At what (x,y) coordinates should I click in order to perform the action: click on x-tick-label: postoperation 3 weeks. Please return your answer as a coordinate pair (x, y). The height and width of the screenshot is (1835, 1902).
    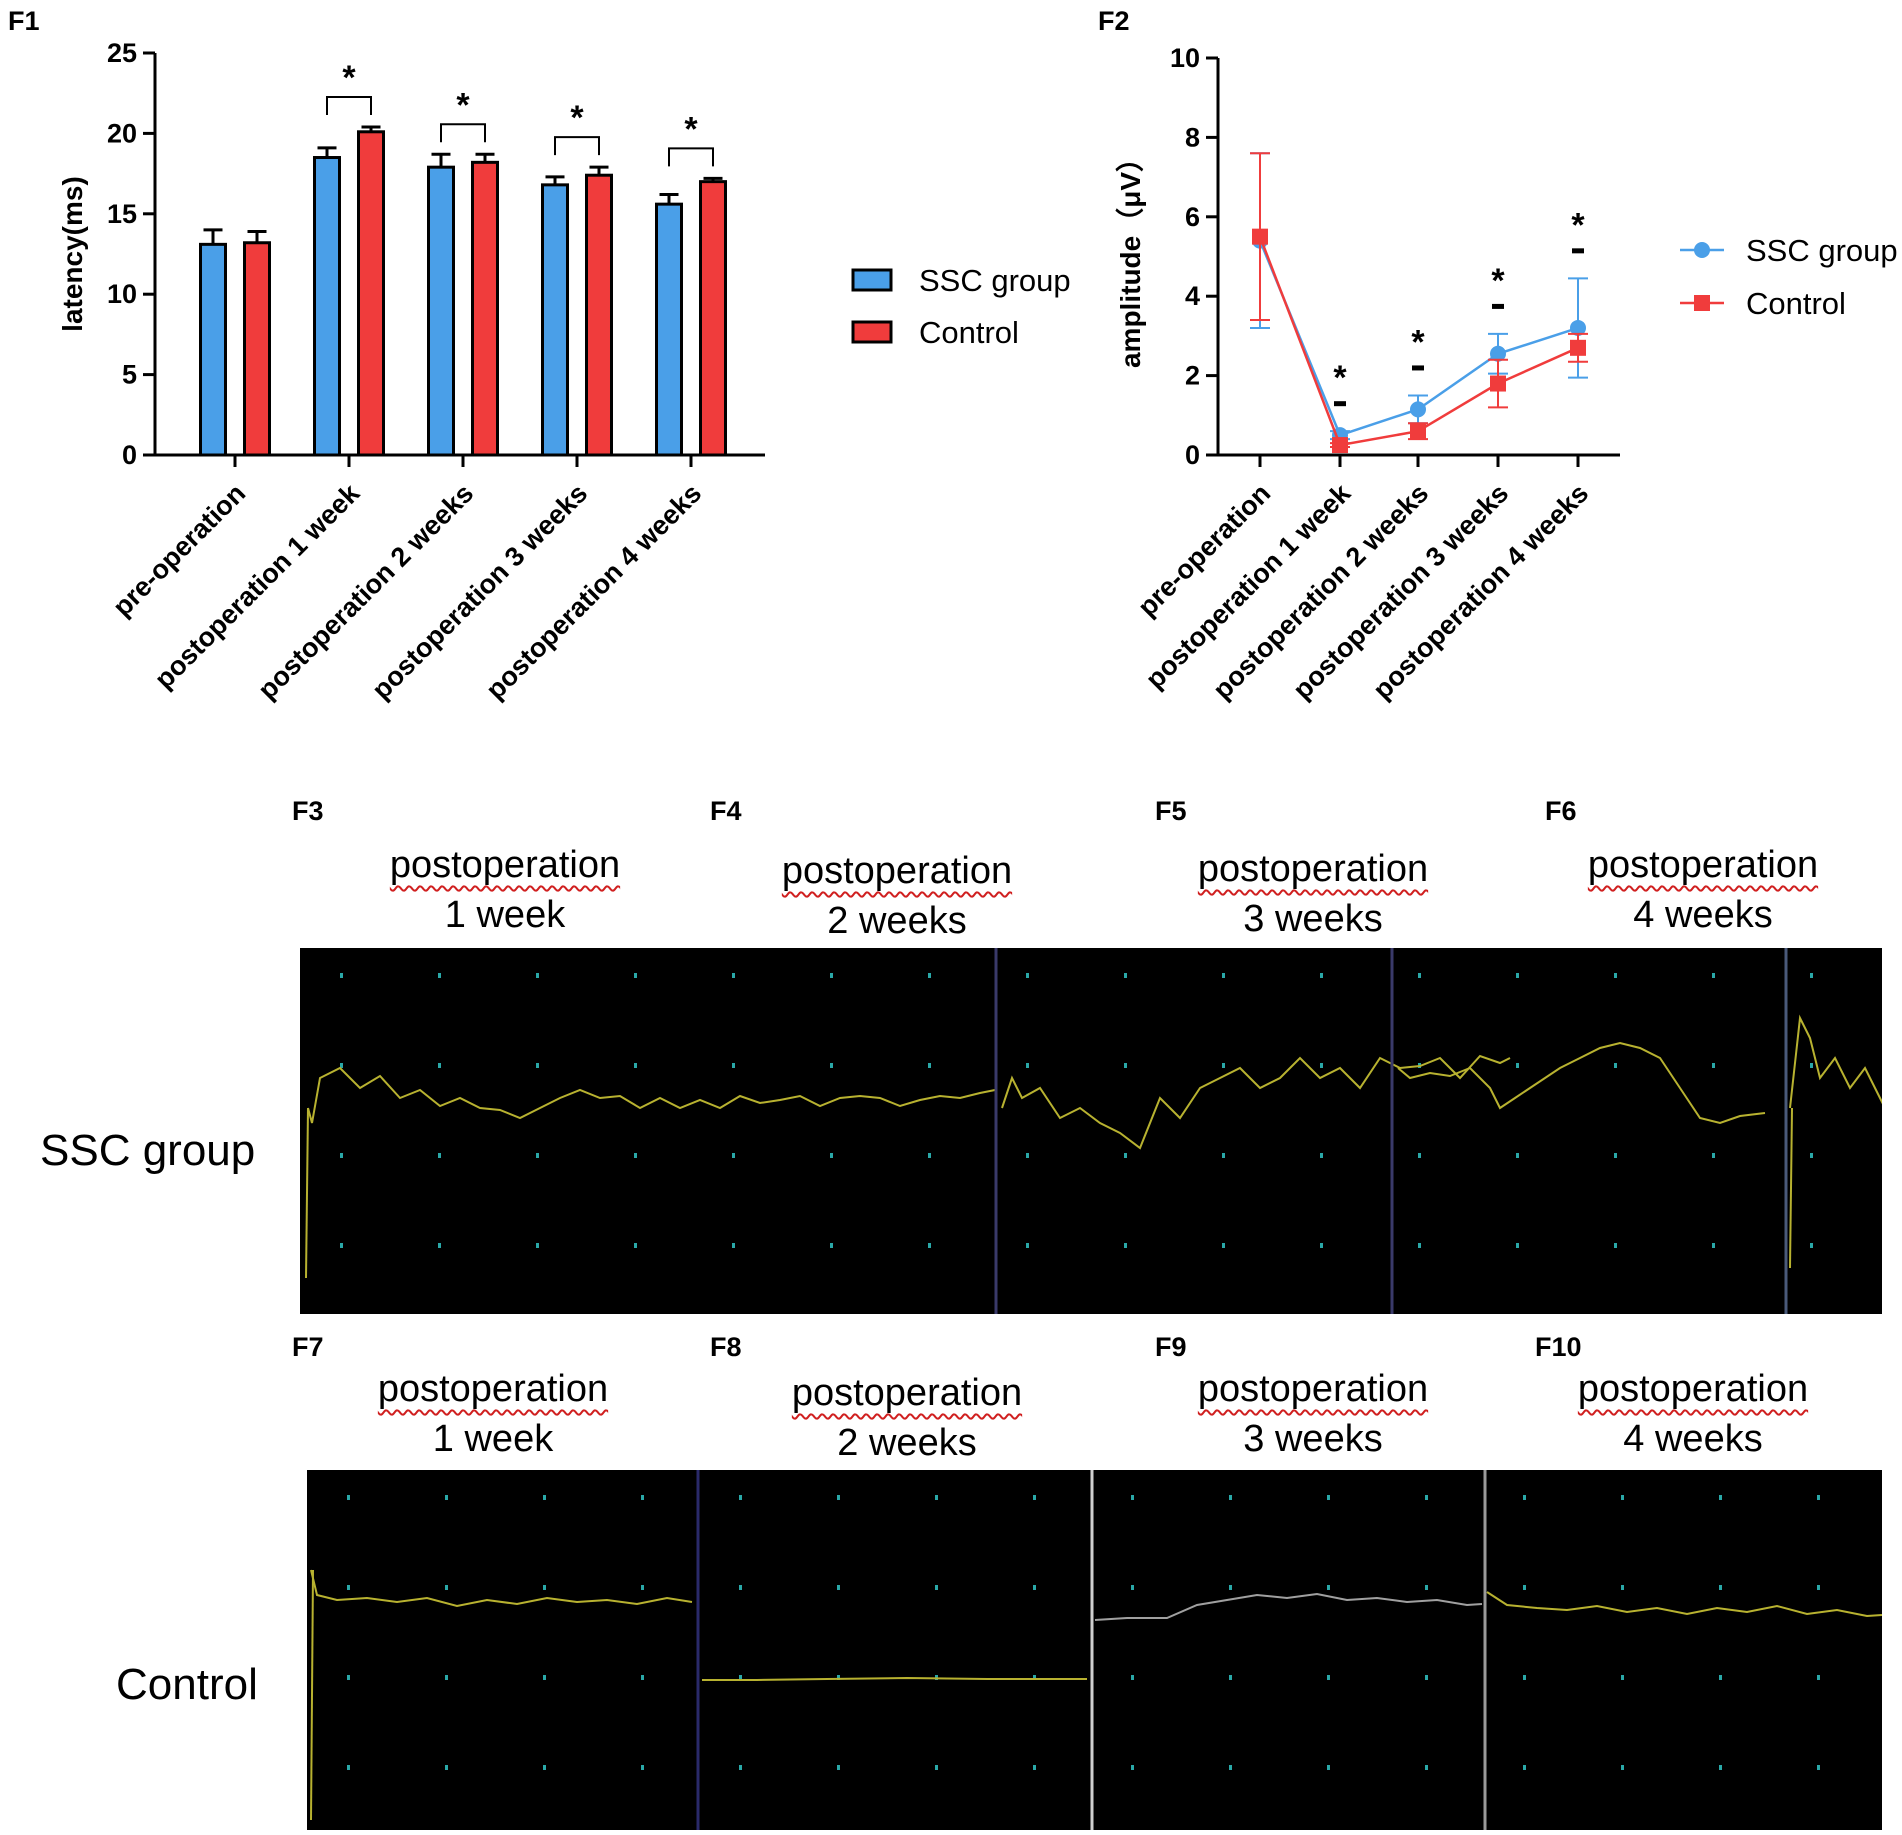
    Looking at the image, I should click on (479, 591).